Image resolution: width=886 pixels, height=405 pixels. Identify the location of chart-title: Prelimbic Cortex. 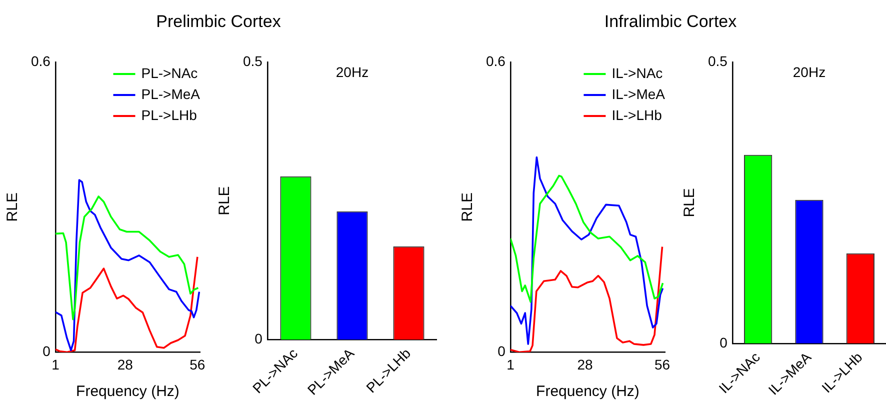
(218, 22).